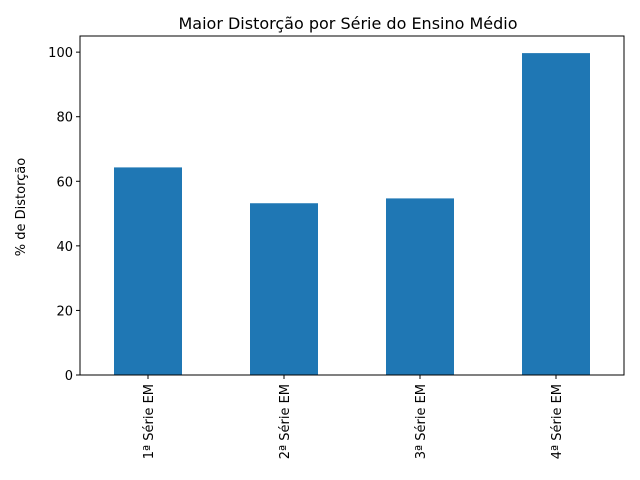  What do you see at coordinates (69, 376) in the screenshot?
I see `y-tick-label-1: 0` at bounding box center [69, 376].